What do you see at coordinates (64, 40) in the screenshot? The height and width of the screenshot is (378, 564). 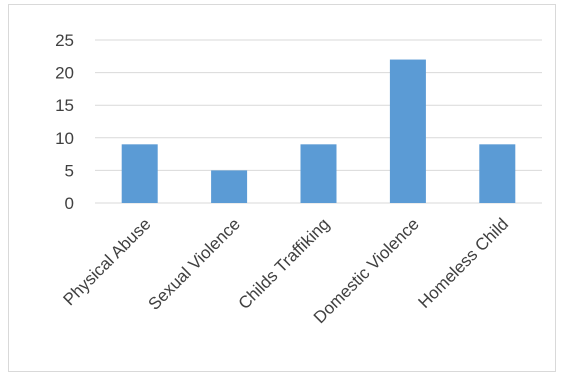 I see `y-tick-label: 25` at bounding box center [64, 40].